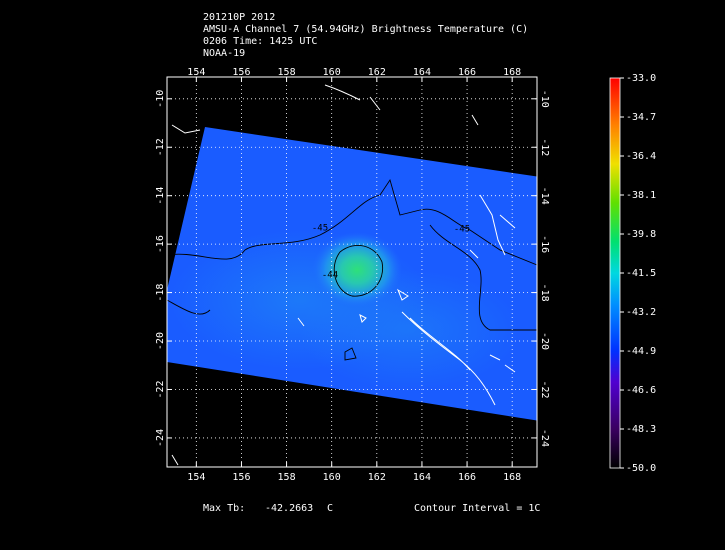  I want to click on colorbar-label: -46.6, so click(641, 390).